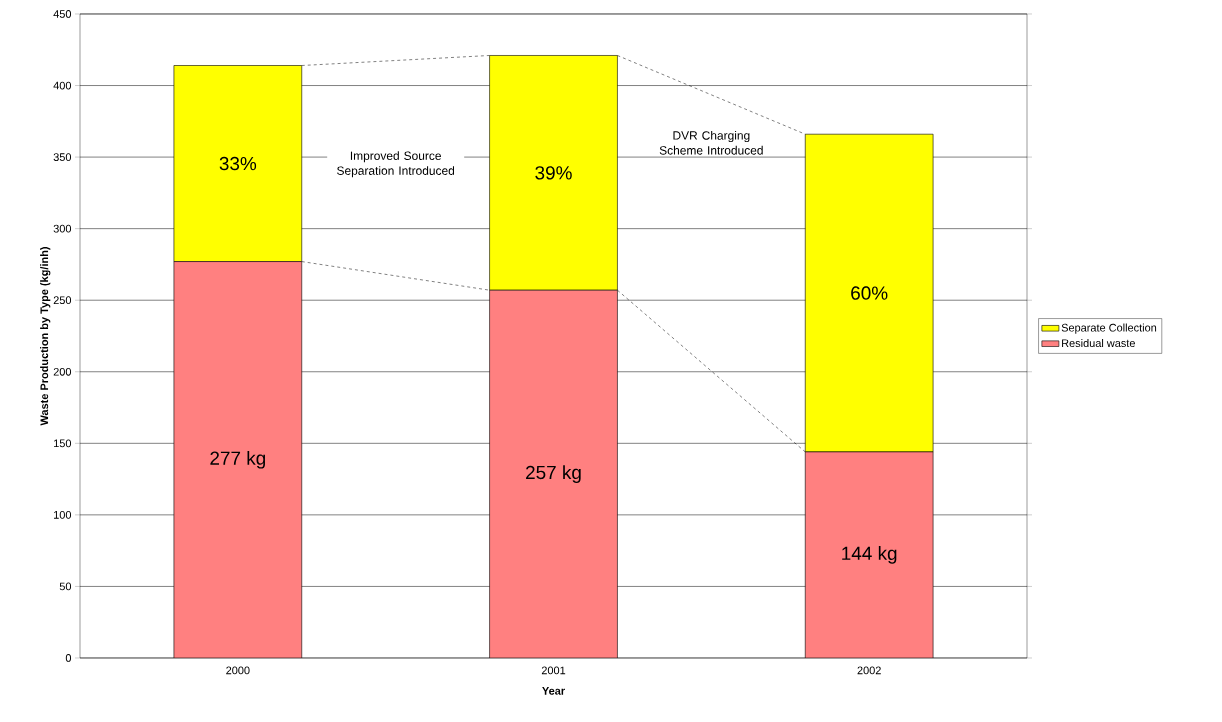 The height and width of the screenshot is (722, 1222). I want to click on y-tick-label: 250, so click(62, 300).